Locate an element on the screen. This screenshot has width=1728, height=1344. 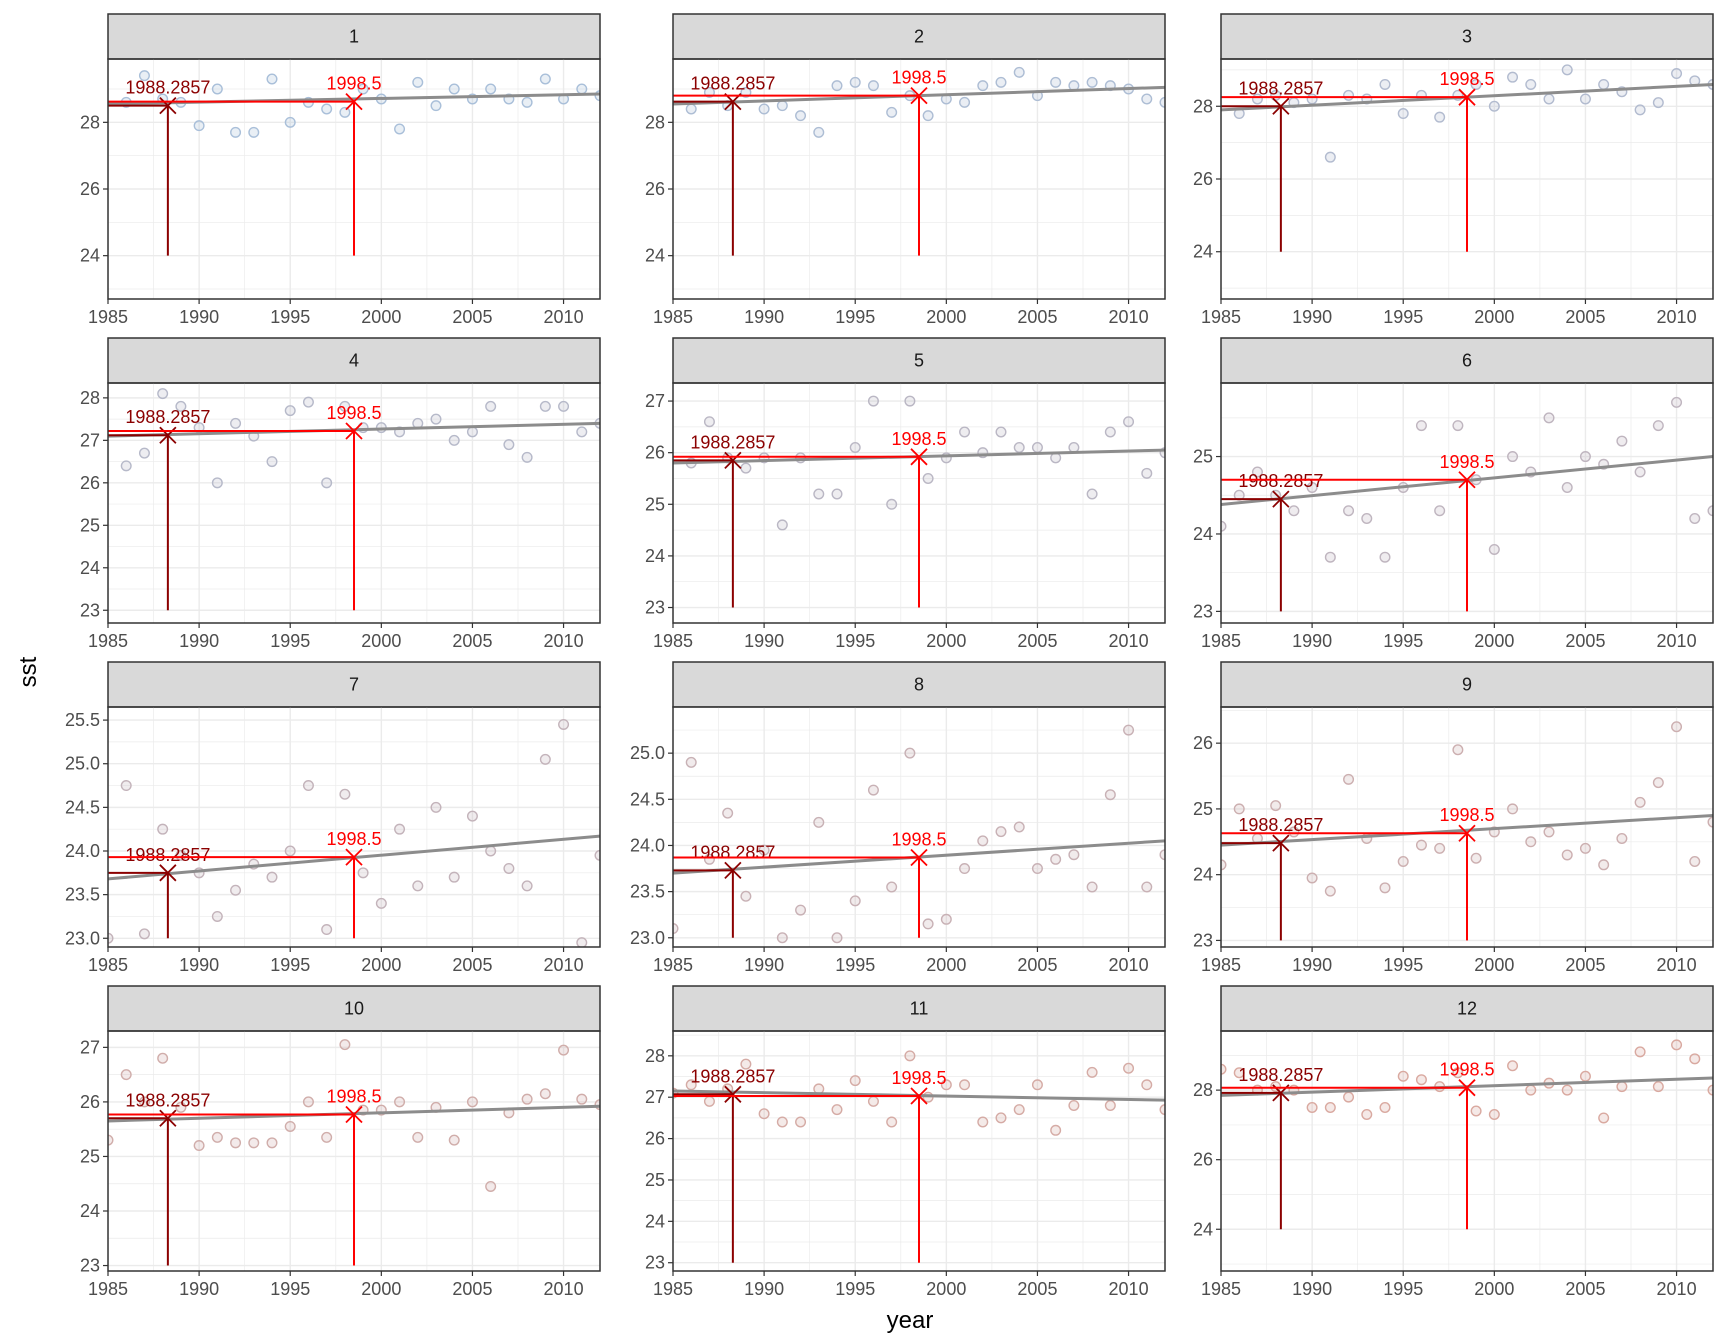
panel-strip-label: 1 is located at coordinates (354, 37).